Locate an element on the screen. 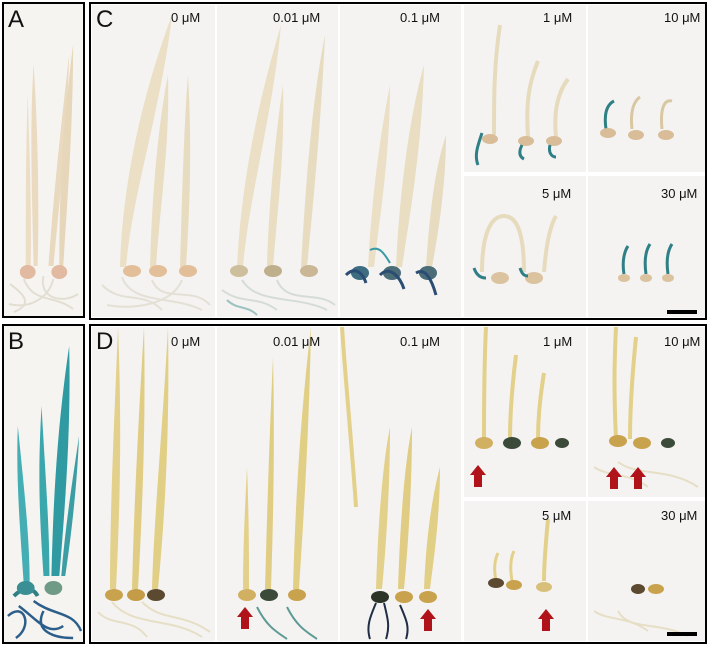 The width and height of the screenshot is (709, 647). panel-c-label-5uM: 5 μM is located at coordinates (557, 193).